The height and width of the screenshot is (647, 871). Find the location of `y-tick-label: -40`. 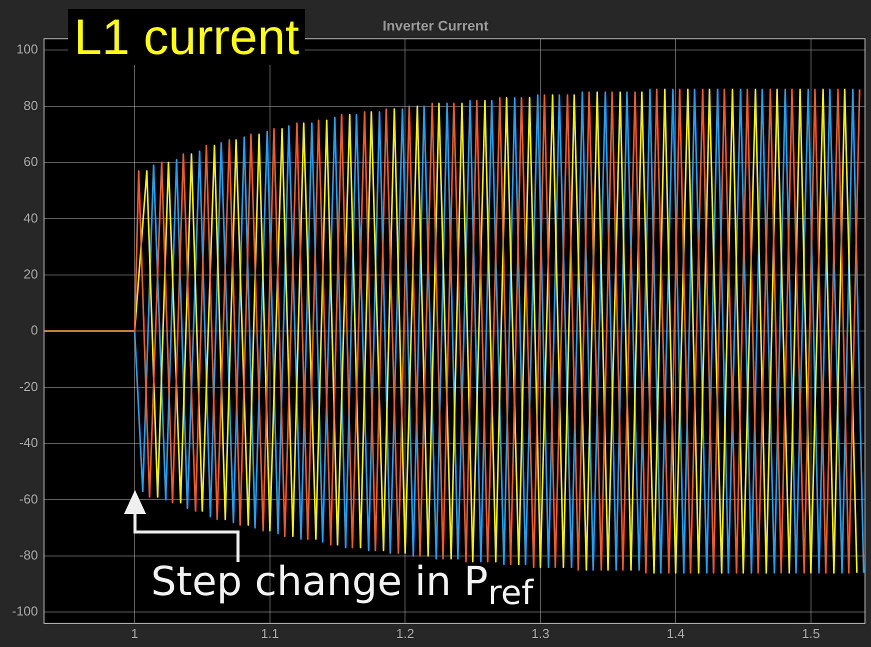

y-tick-label: -40 is located at coordinates (28, 442).